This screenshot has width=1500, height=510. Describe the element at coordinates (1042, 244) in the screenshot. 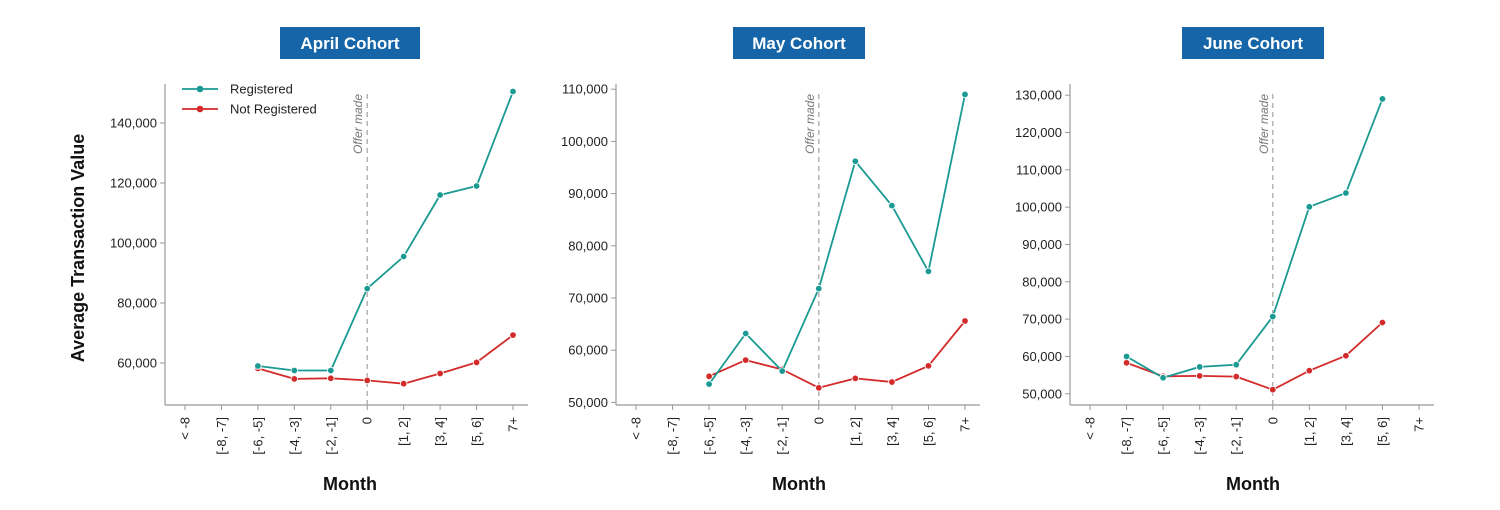

I see `y-tick-label: 90,000` at that location.